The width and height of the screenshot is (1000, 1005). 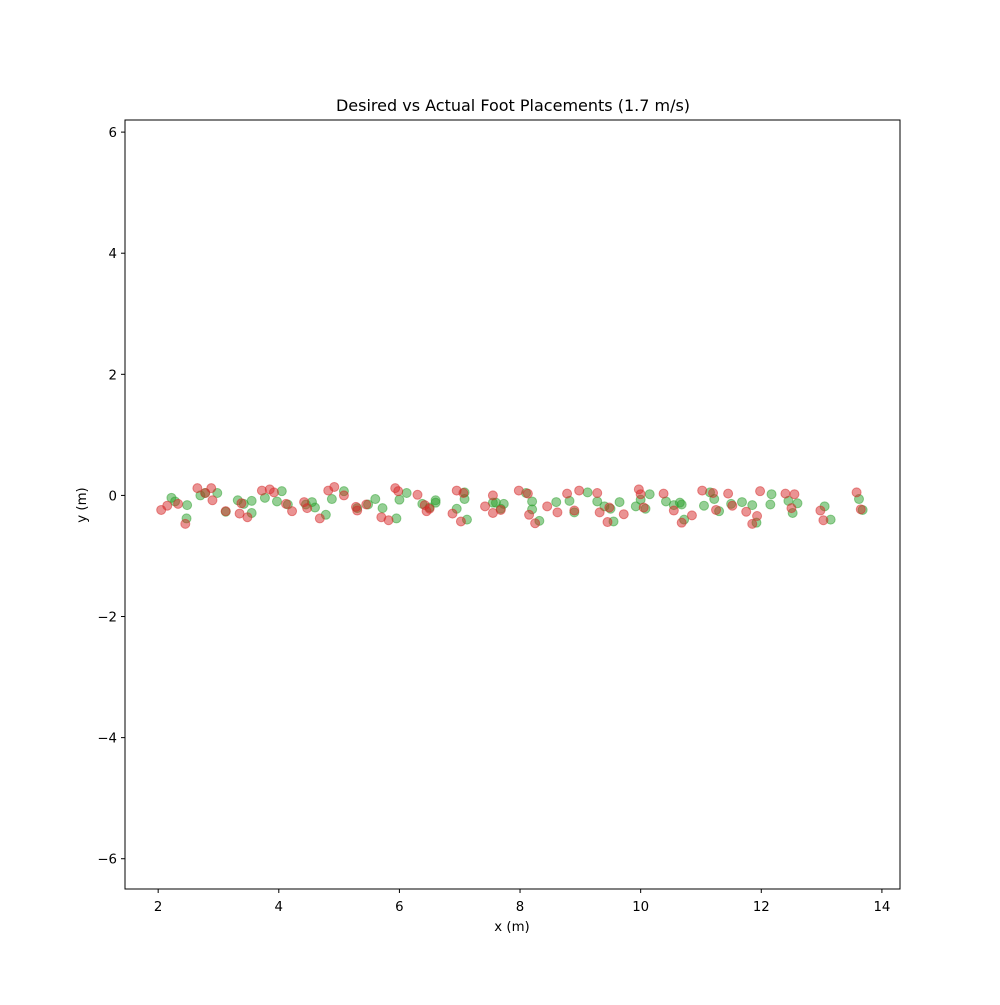 What do you see at coordinates (399, 907) in the screenshot?
I see `x-tick-label: 6` at bounding box center [399, 907].